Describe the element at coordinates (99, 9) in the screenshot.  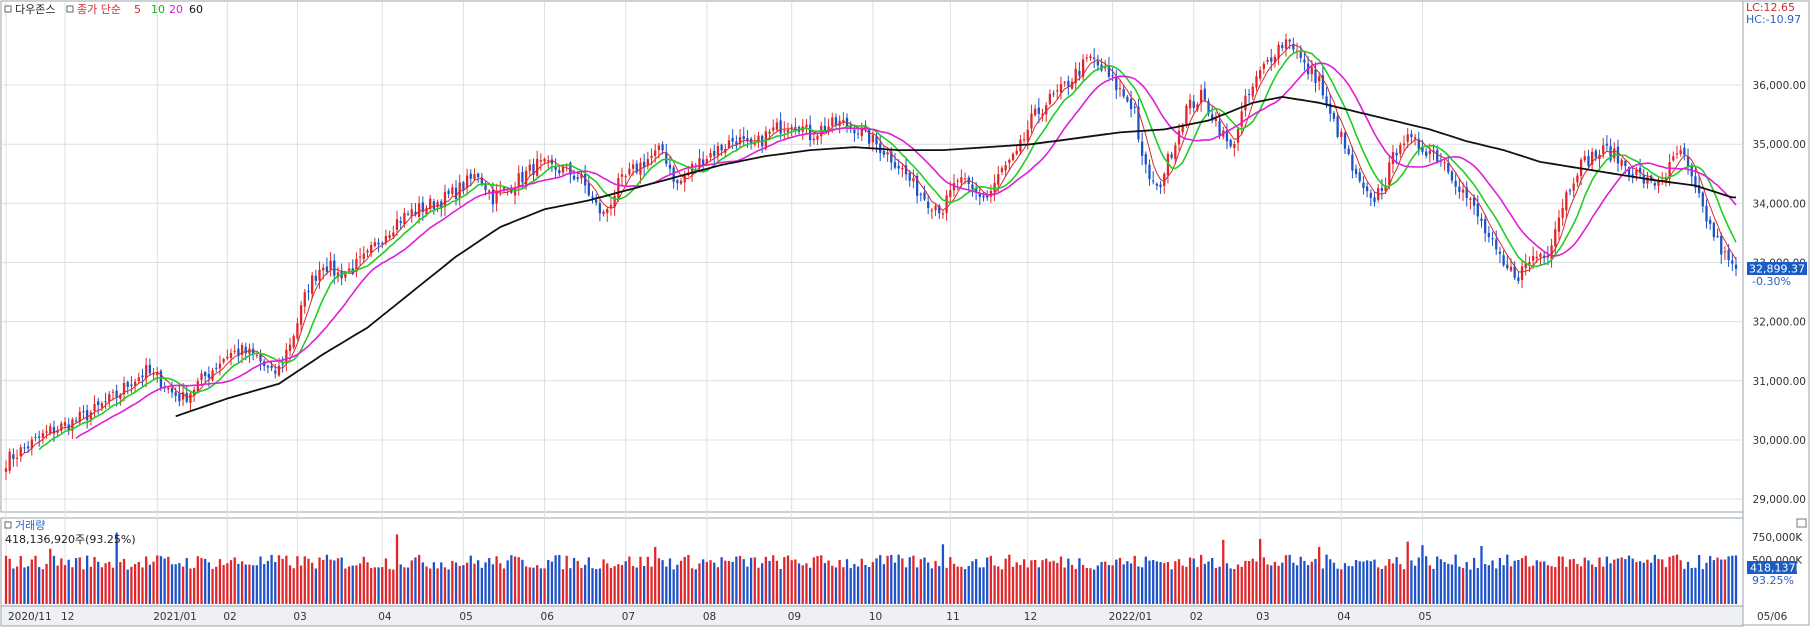
I see `ma-type-label: 종가 단순` at that location.